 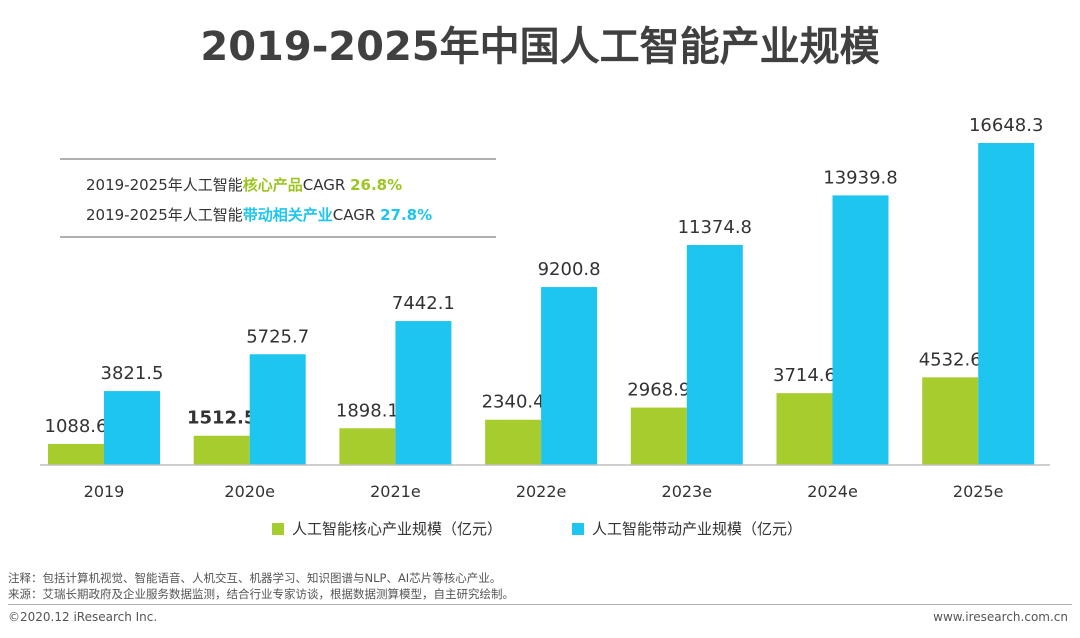 I want to click on copyright: ©2020.12 iResearch Inc., so click(x=83, y=617).